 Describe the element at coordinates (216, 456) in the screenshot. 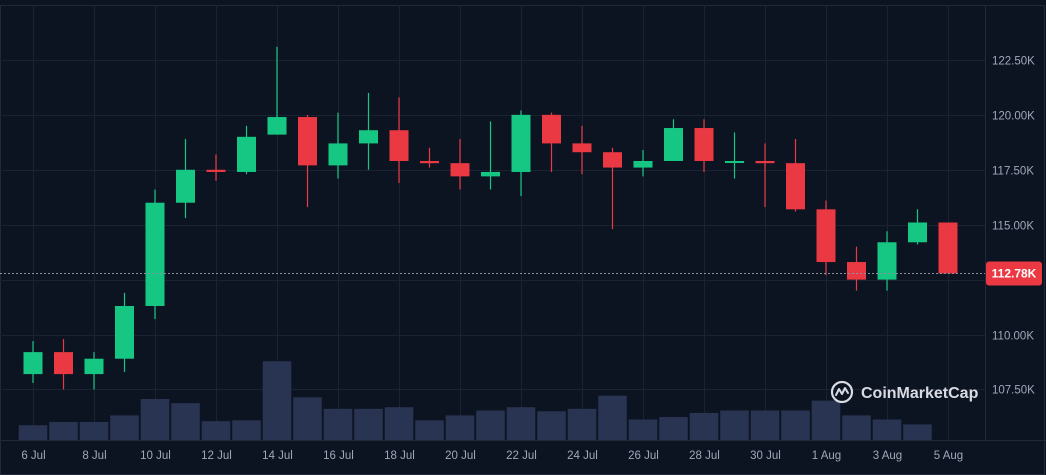

I see `x-tick-label: 12 Jul` at that location.